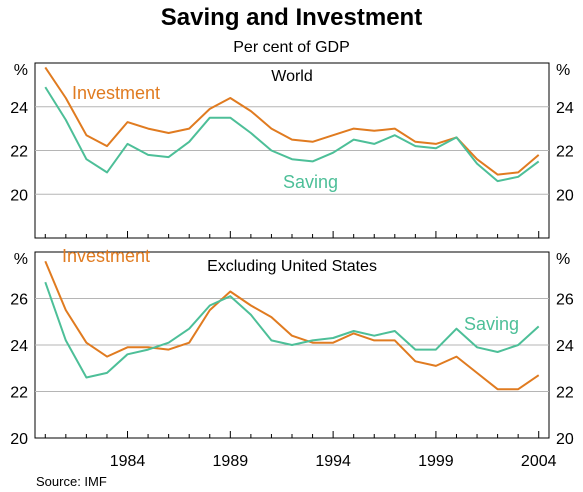 This screenshot has height=492, width=583. What do you see at coordinates (19, 300) in the screenshot?
I see `y-tick-label-left: 26` at bounding box center [19, 300].